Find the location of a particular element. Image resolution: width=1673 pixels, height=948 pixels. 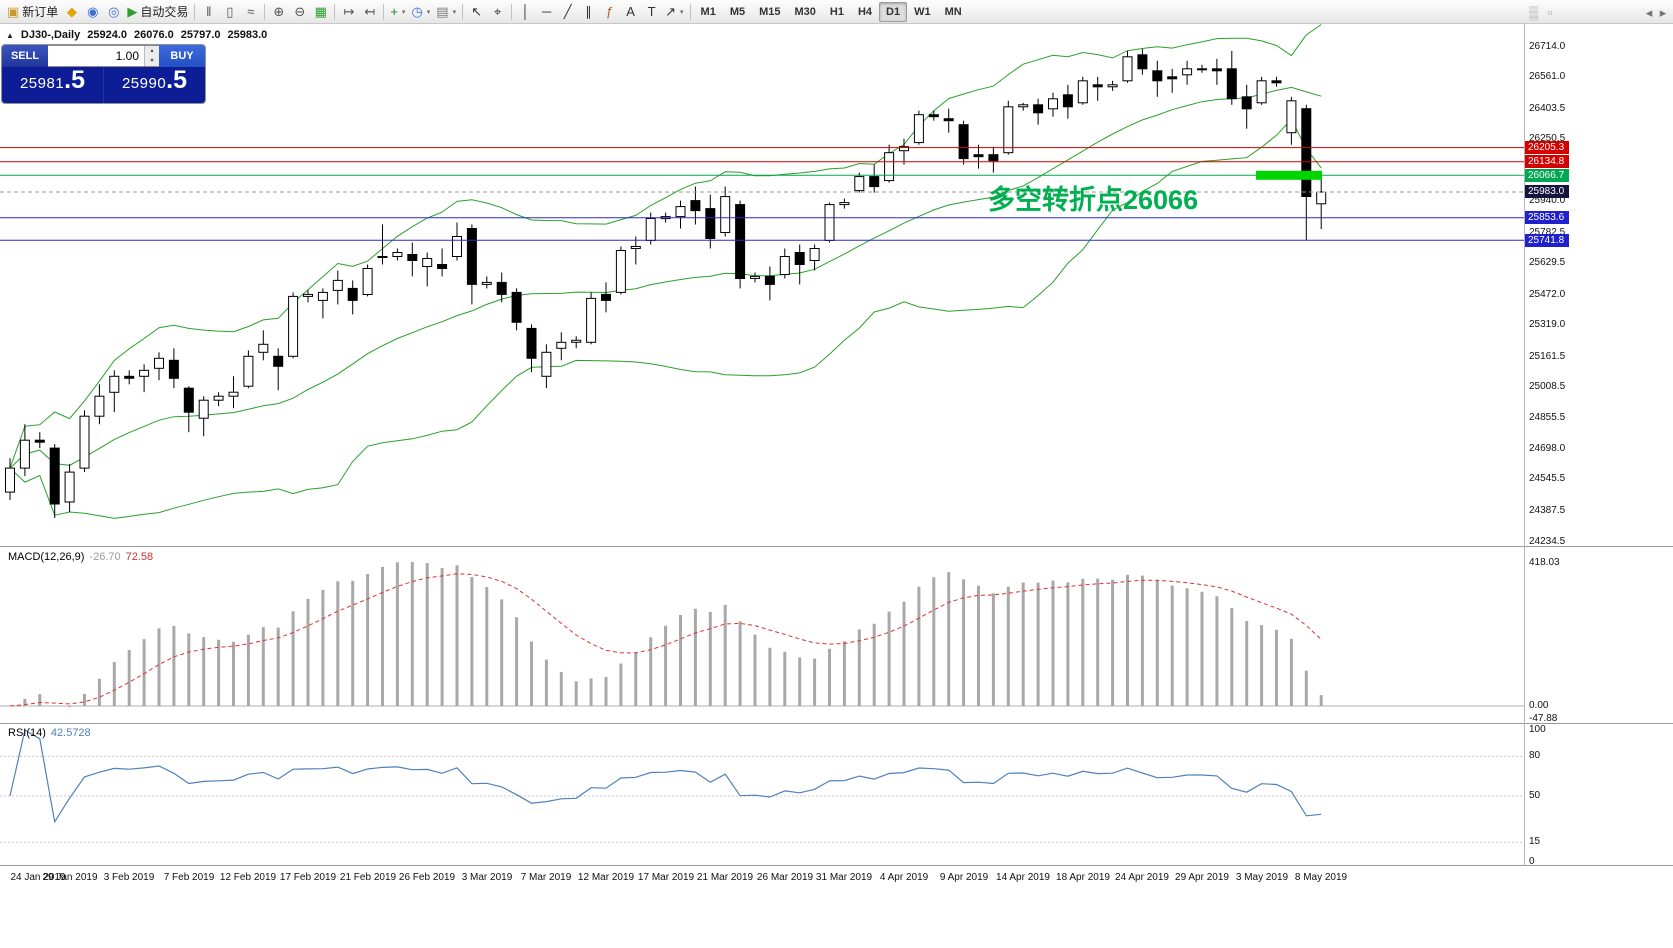

timeframe-mn-button: MN is located at coordinates (953, 11).